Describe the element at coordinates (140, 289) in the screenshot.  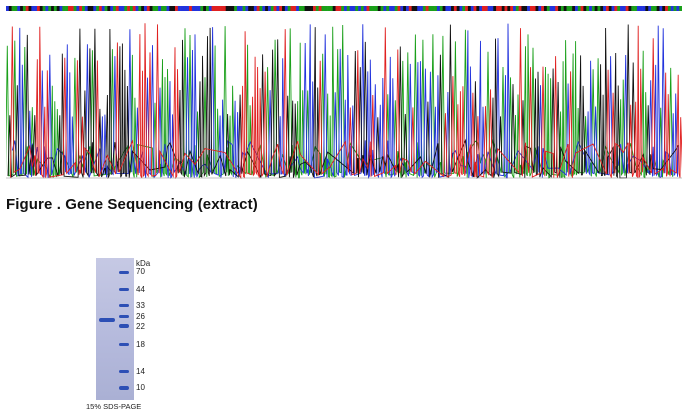
I see `marker-label-44: 44` at that location.